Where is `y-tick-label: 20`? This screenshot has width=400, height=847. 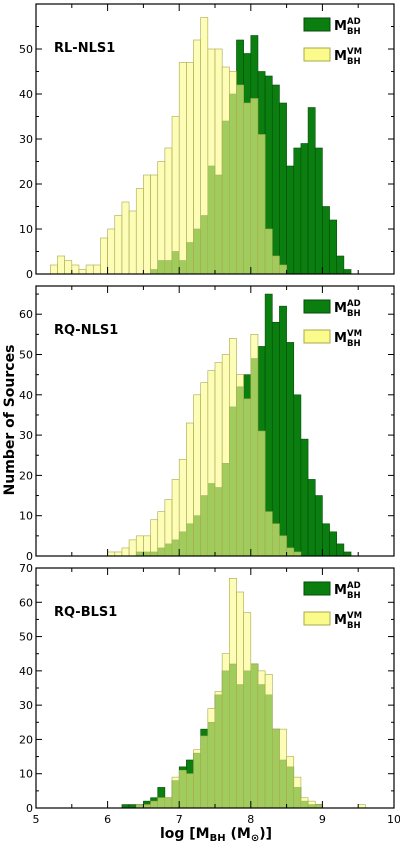 y-tick-label: 20 is located at coordinates (26, 184).